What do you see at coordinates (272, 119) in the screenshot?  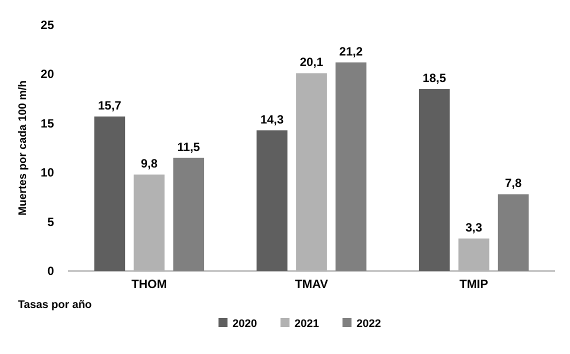 I see `data-label: 14,3` at bounding box center [272, 119].